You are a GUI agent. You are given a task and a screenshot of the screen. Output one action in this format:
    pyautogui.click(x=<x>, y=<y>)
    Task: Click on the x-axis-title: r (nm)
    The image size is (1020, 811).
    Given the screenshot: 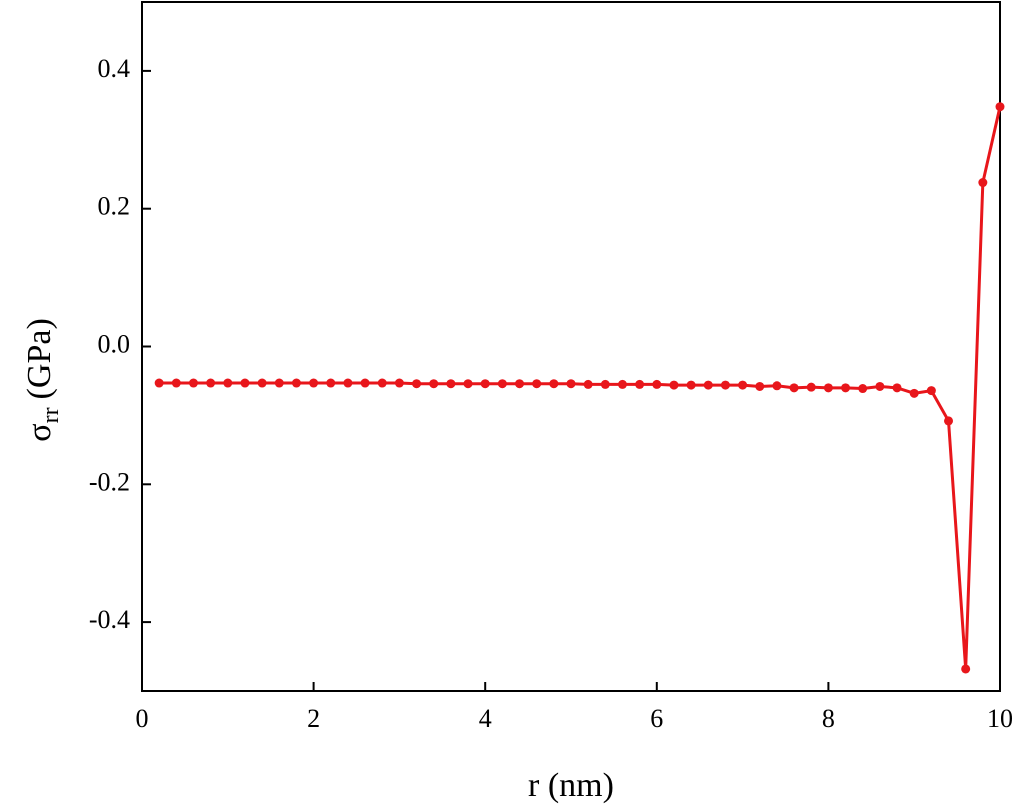 What is the action you would take?
    pyautogui.click(x=571, y=785)
    